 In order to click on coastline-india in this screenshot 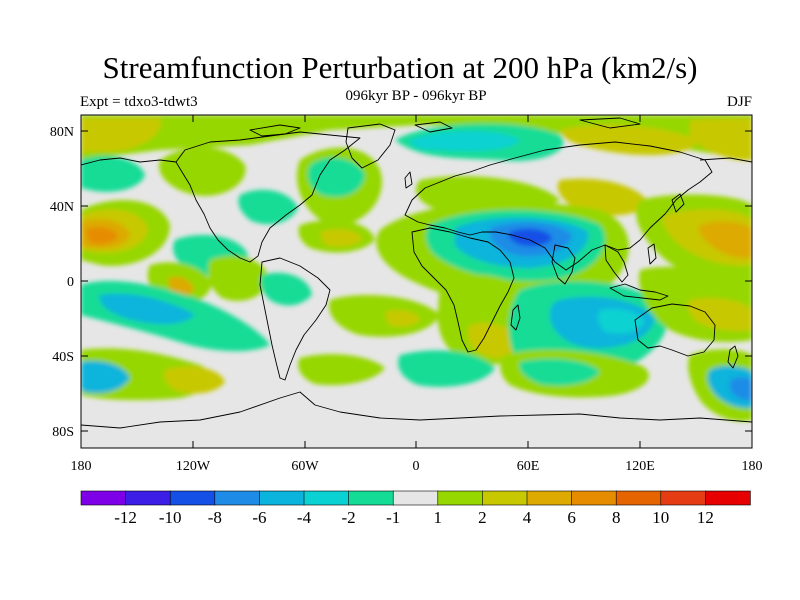, I will do `click(563, 264)`.